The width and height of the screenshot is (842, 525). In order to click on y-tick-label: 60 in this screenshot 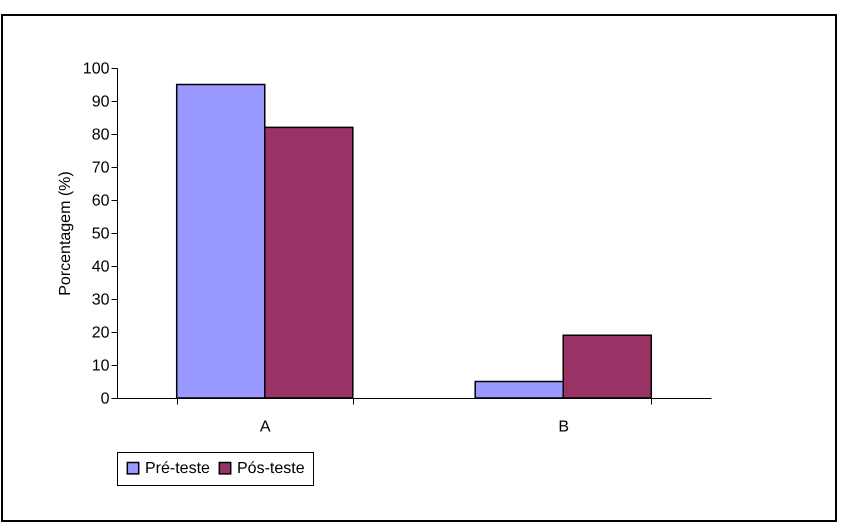, I will do `click(101, 201)`.